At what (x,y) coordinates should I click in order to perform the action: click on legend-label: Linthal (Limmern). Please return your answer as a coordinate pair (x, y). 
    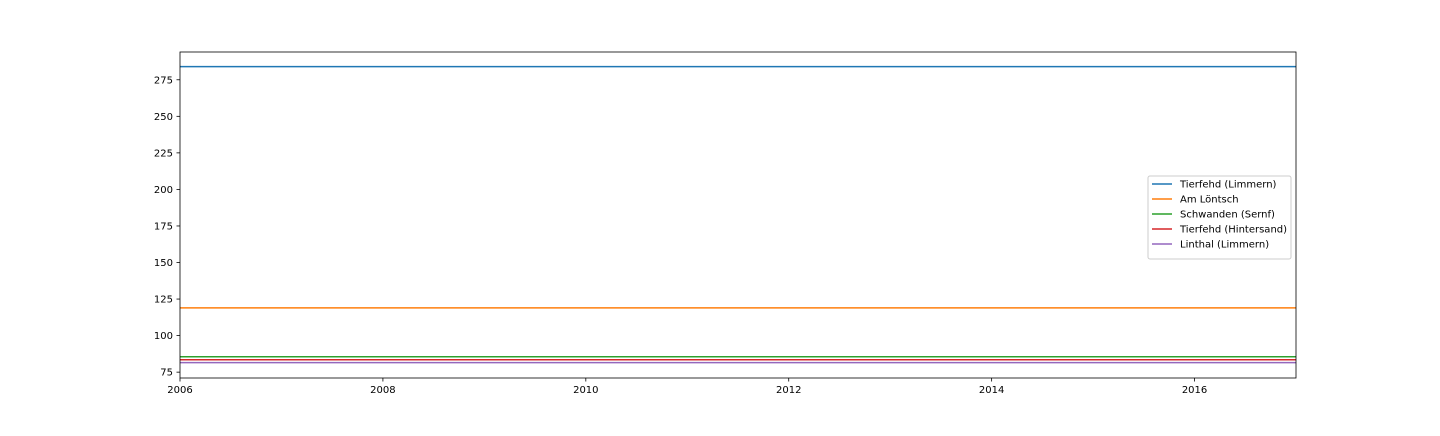
    Looking at the image, I should click on (1224, 245).